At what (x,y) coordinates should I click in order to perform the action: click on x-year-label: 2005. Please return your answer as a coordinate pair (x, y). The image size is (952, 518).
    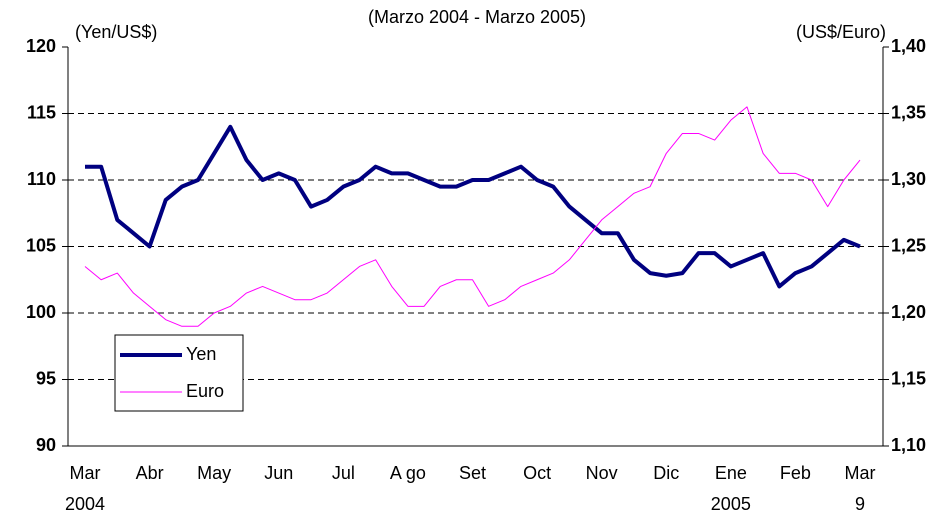
    Looking at the image, I should click on (731, 504).